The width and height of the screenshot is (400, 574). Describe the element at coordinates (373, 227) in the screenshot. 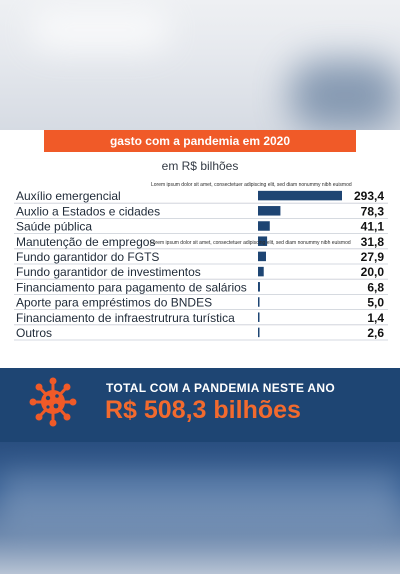

I see `data-label: 41,1` at that location.